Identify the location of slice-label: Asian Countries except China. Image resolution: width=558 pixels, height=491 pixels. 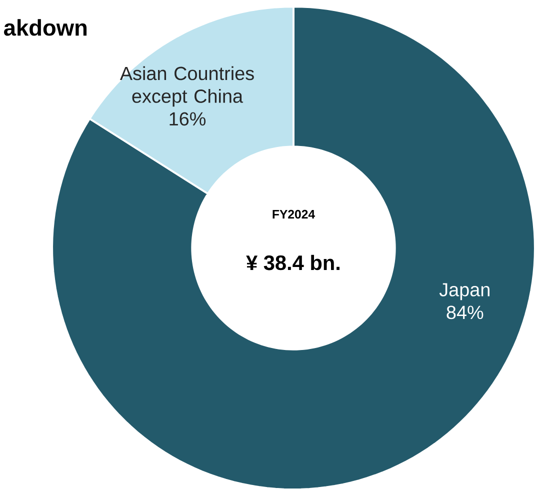
(187, 86).